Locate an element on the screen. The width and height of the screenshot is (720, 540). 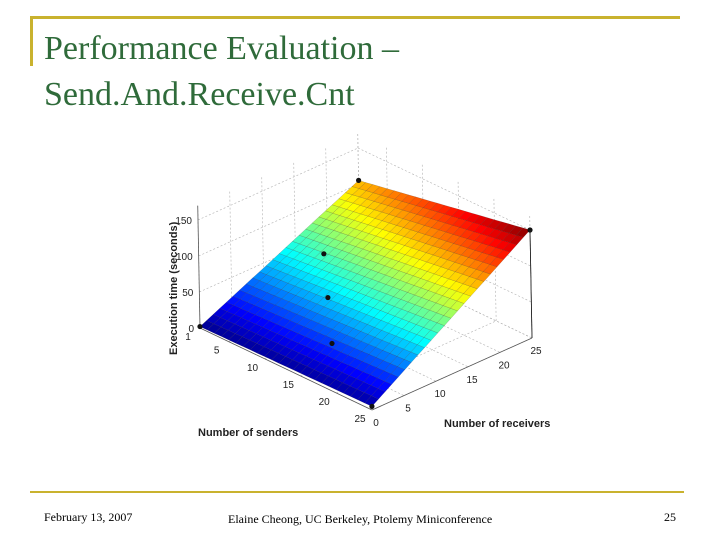
time-tick-label: 100 is located at coordinates (184, 257).